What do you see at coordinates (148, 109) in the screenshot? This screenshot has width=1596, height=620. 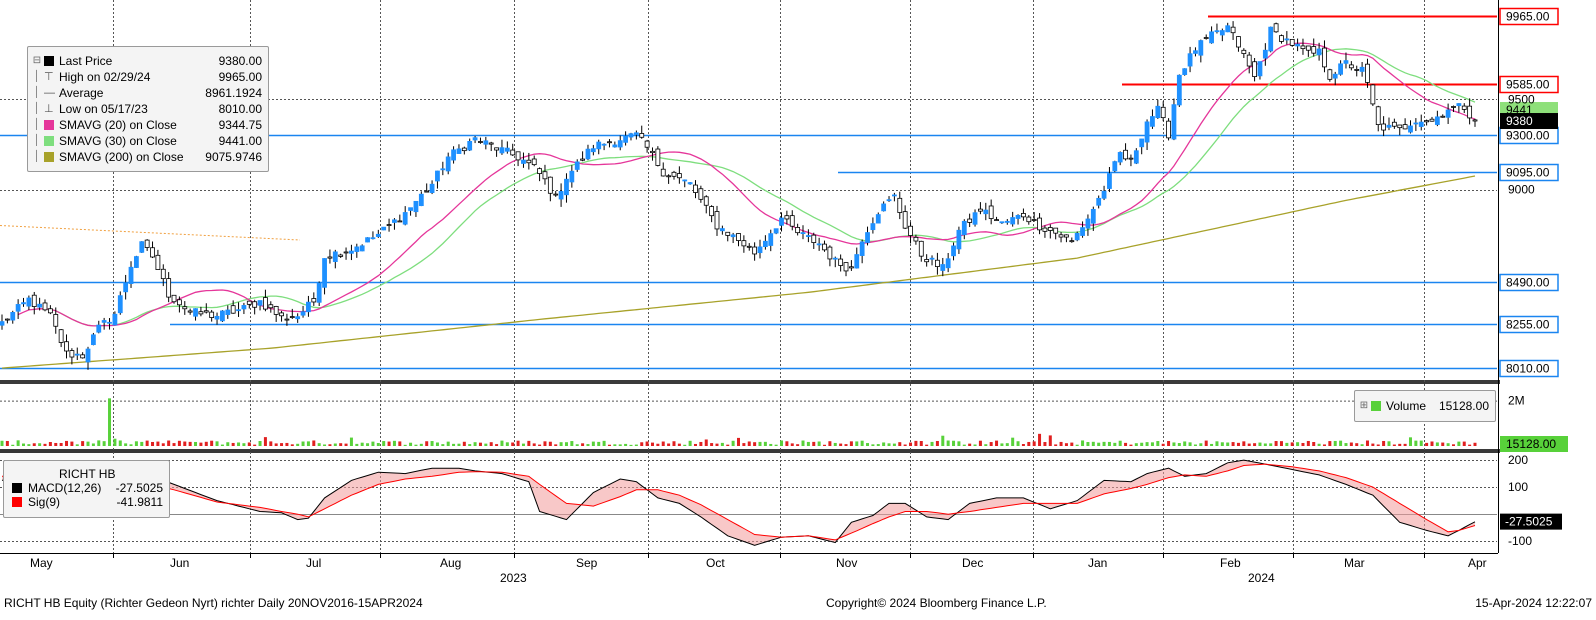 I see `price-legend-row: │ ⊥ Low on 05/17/23 8010.00` at bounding box center [148, 109].